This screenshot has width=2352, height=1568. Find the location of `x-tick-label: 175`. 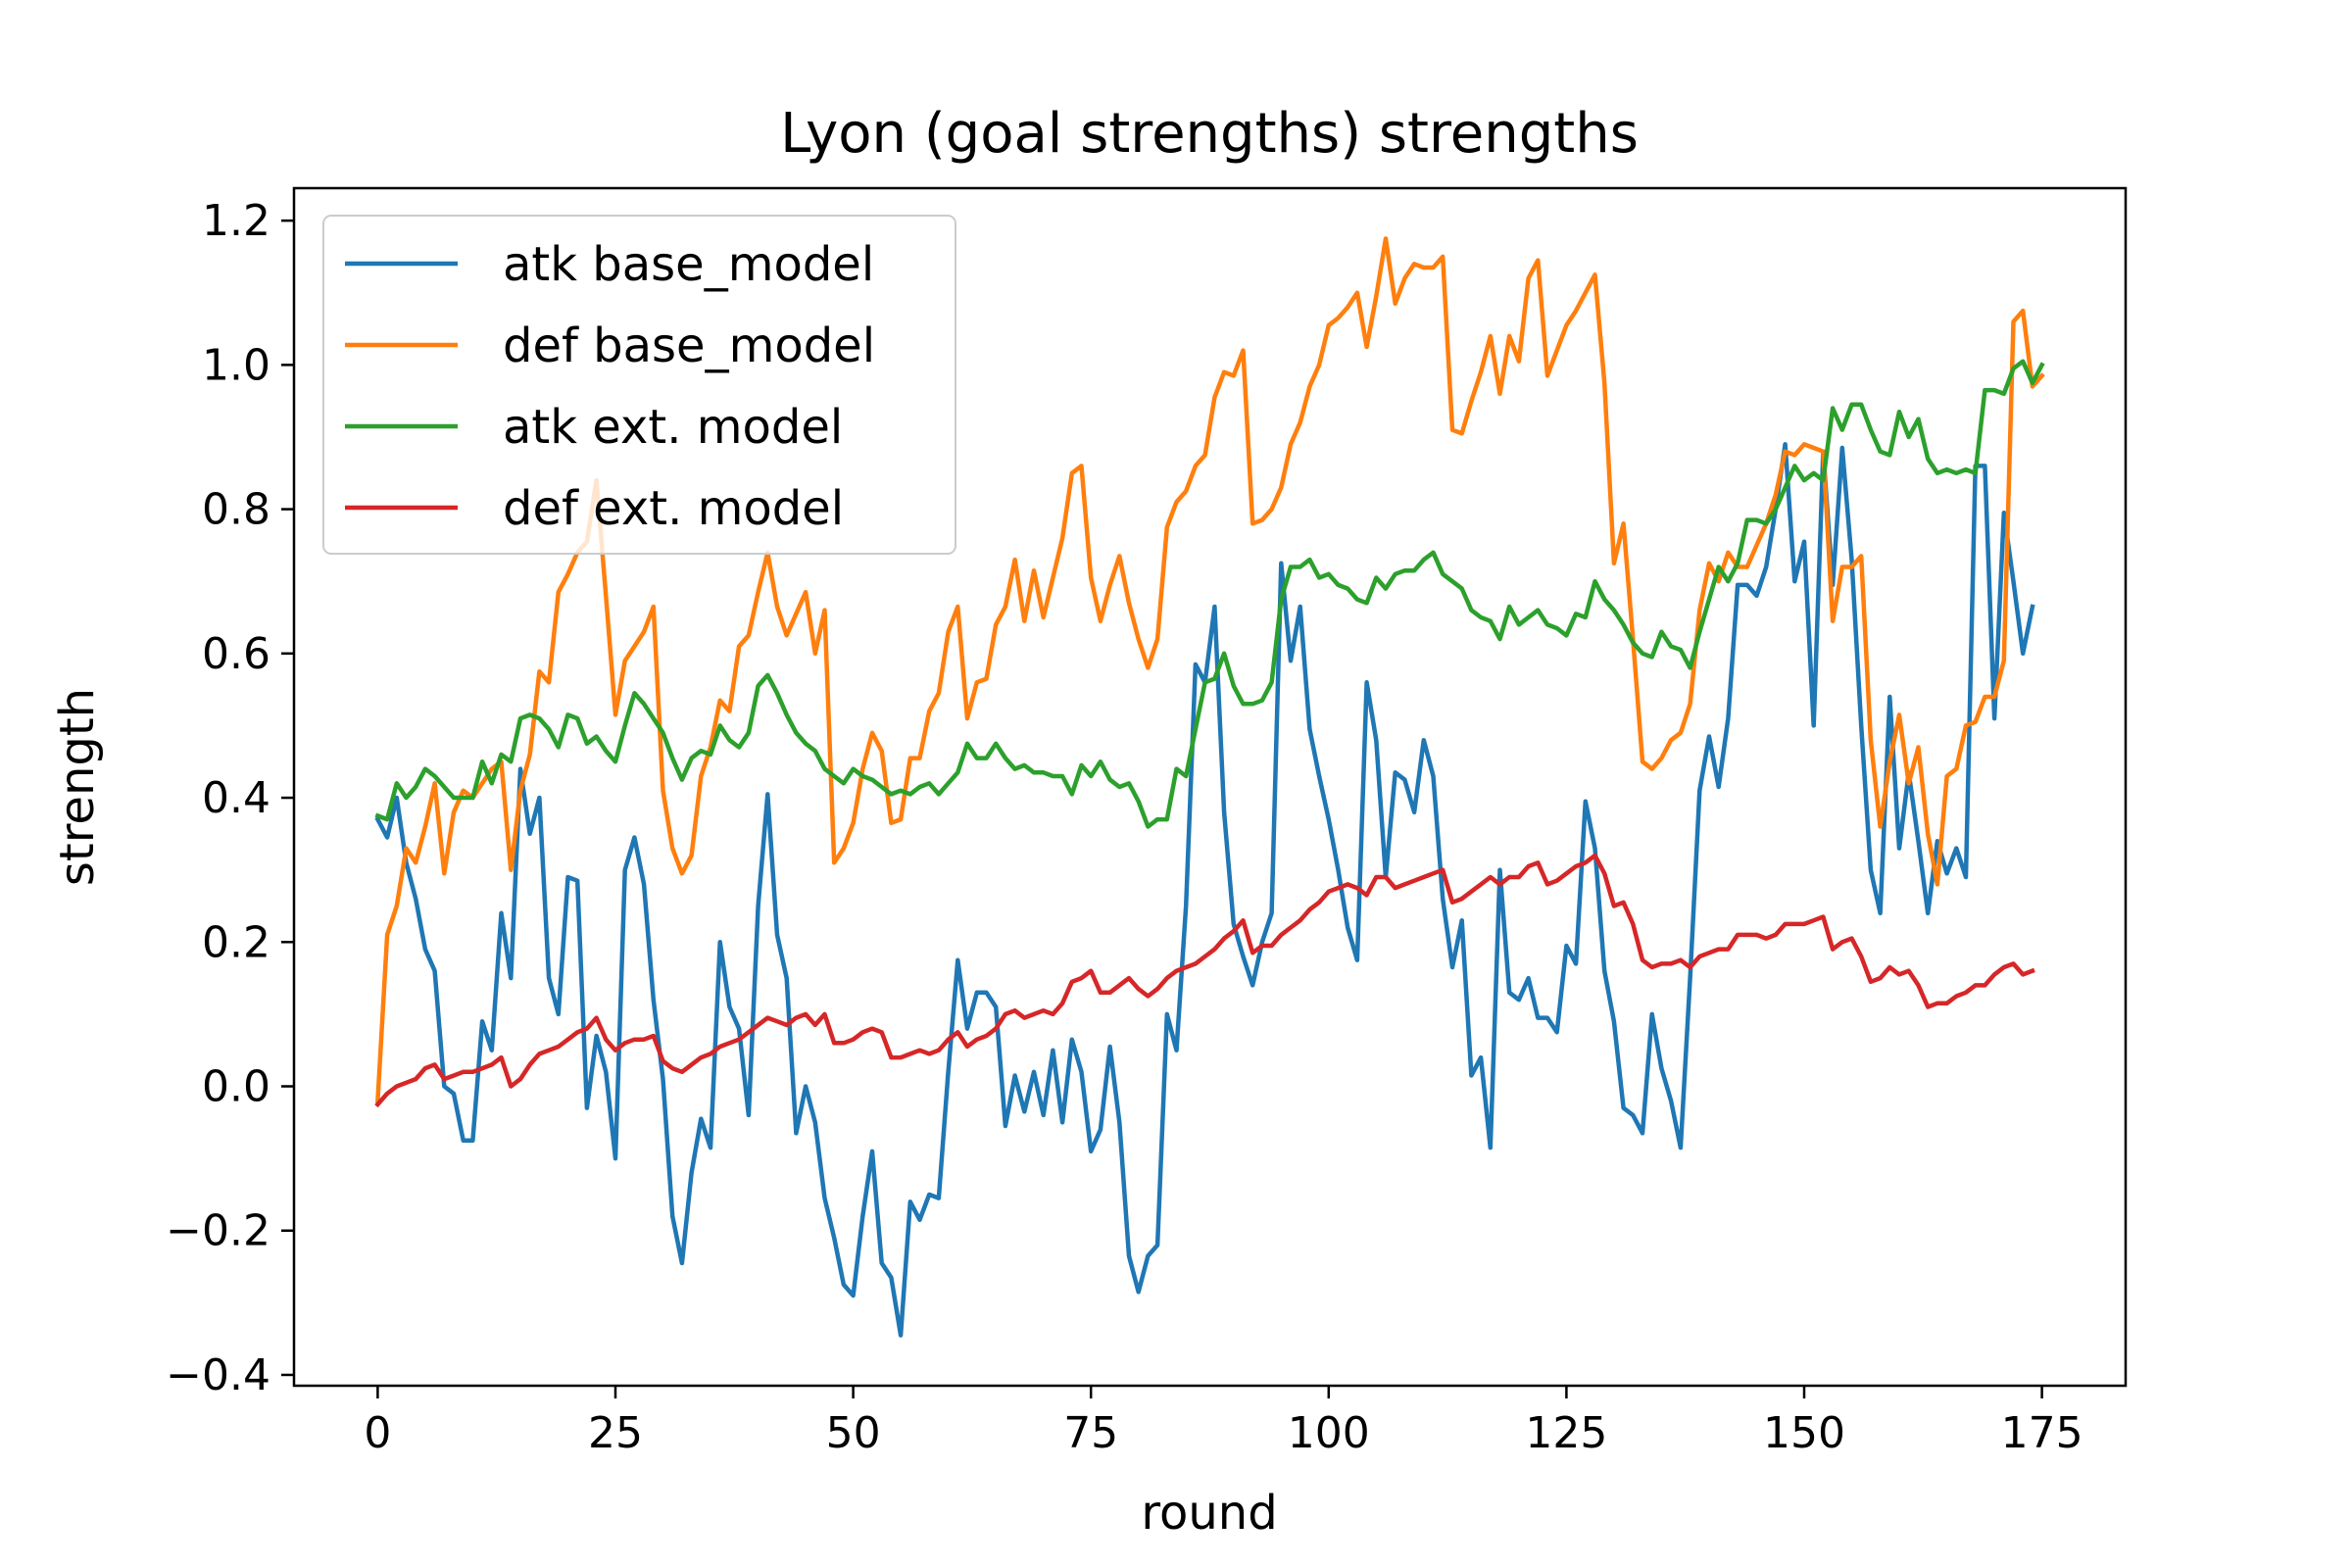

x-tick-label: 175 is located at coordinates (2042, 1433).